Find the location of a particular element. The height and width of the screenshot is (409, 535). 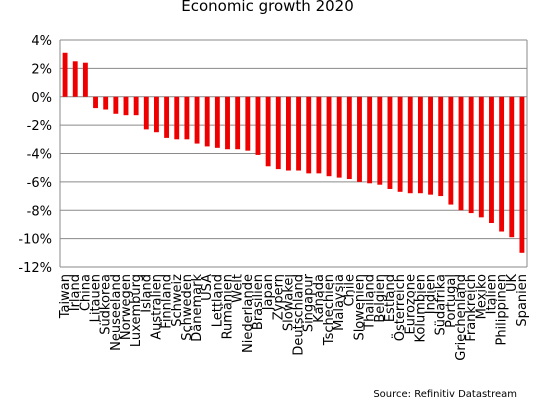

y-tick-label: -6% is located at coordinates (39, 183).